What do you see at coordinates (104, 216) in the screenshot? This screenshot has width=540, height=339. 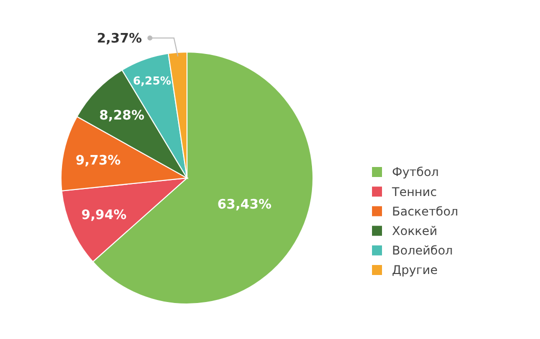 I see `data-label: 9,94%` at bounding box center [104, 216].